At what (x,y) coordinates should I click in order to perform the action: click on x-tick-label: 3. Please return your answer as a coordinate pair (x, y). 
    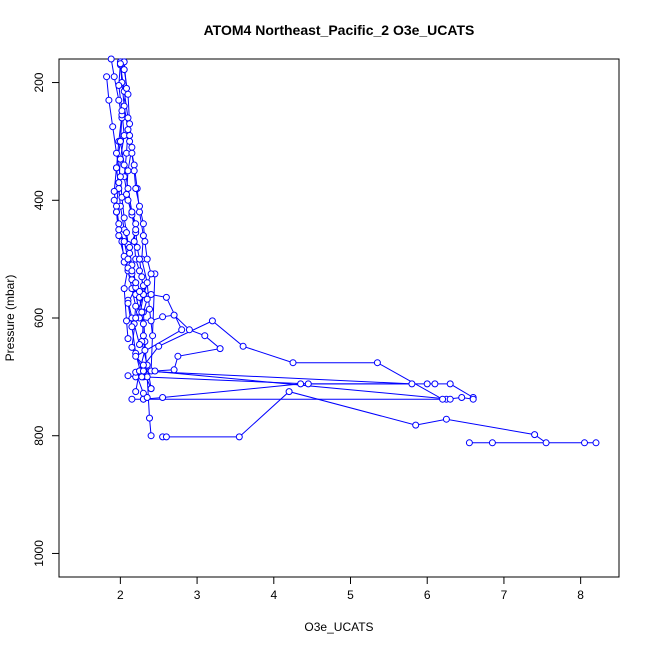
    Looking at the image, I should click on (197, 595).